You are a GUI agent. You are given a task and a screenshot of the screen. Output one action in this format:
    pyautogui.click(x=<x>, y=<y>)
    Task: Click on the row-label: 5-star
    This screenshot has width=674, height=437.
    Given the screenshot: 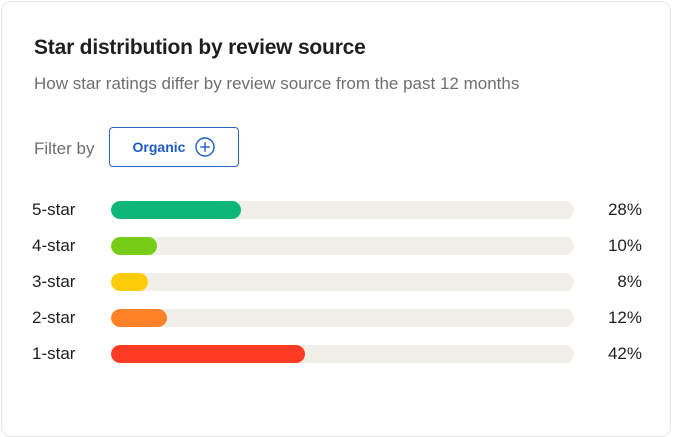 What is the action you would take?
    pyautogui.click(x=54, y=209)
    